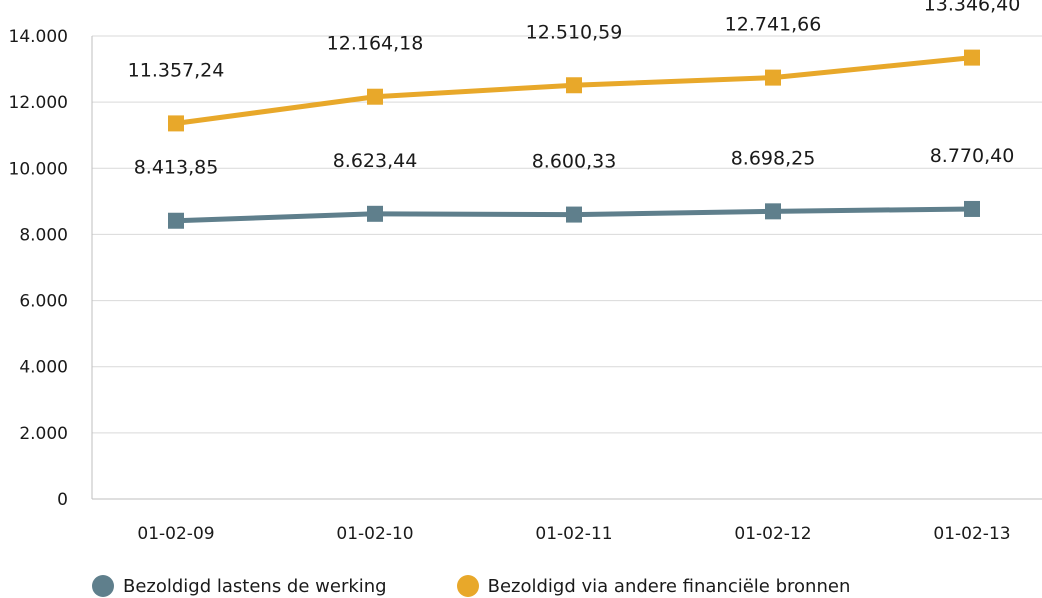  I want to click on legend-label-werking: Bezoldigd lastens de werking, so click(255, 586).